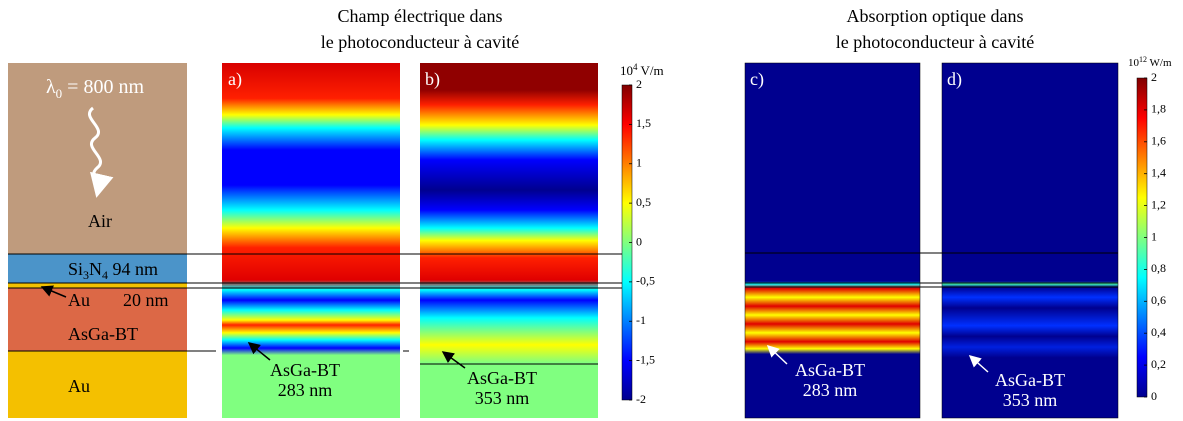  Describe the element at coordinates (935, 16) in the screenshot. I see `title: Absorption optique dans` at that location.